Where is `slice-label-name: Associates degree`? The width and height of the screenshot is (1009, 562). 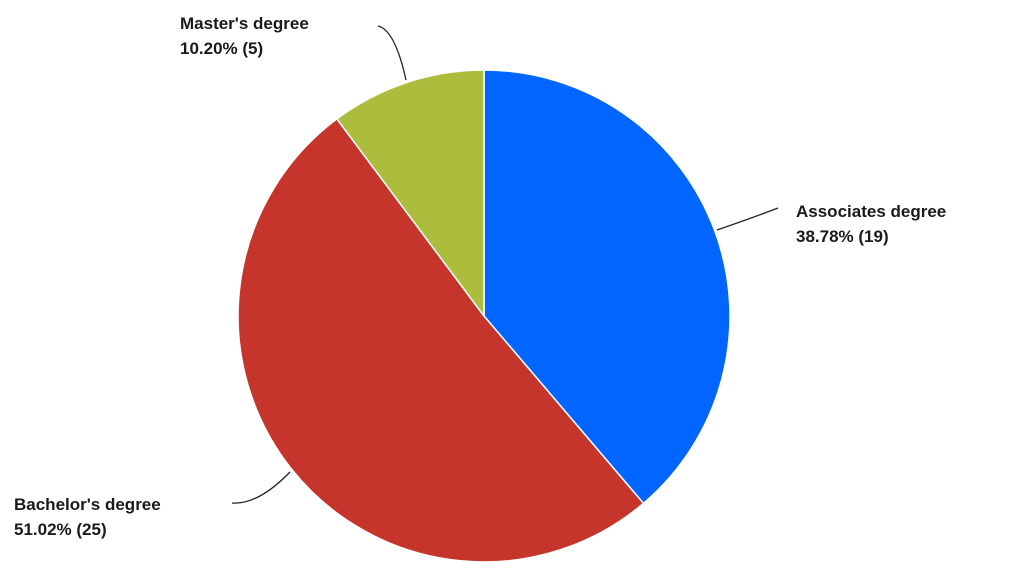
slice-label-name: Associates degree is located at coordinates (871, 211).